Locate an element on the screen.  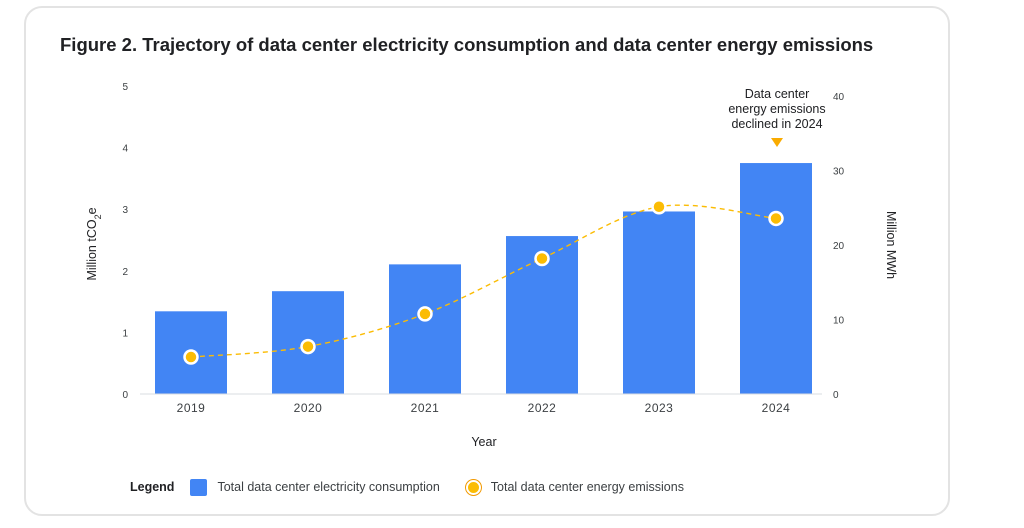
left-tick-labels: 0 1 2 3 4 5 is located at coordinates (125, 241).